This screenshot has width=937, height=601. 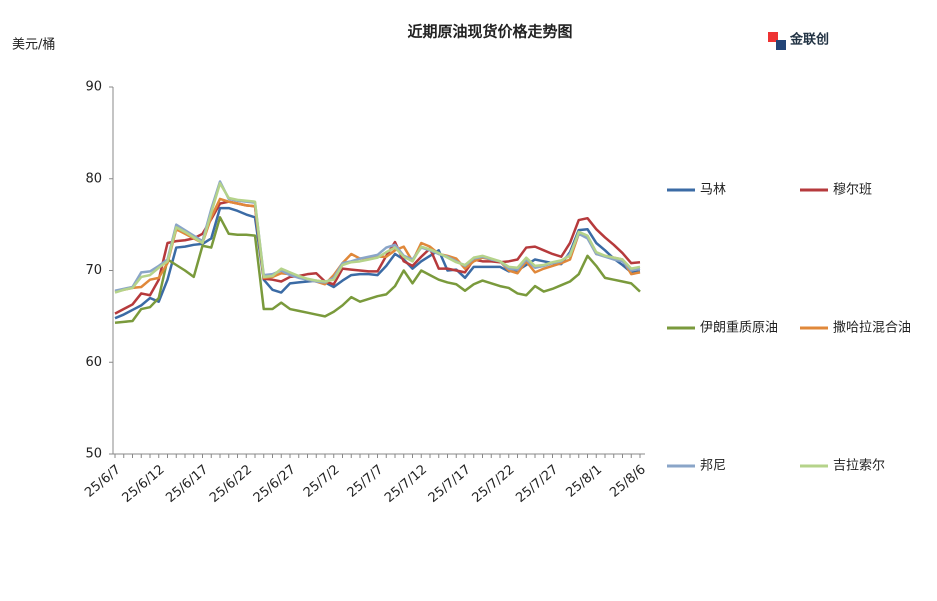 I want to click on x-tick-label: 25/6/17, so click(x=187, y=484).